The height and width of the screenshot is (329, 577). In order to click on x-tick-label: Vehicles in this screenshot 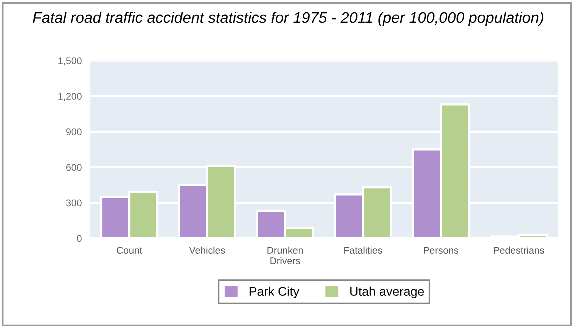, I will do `click(207, 250)`.